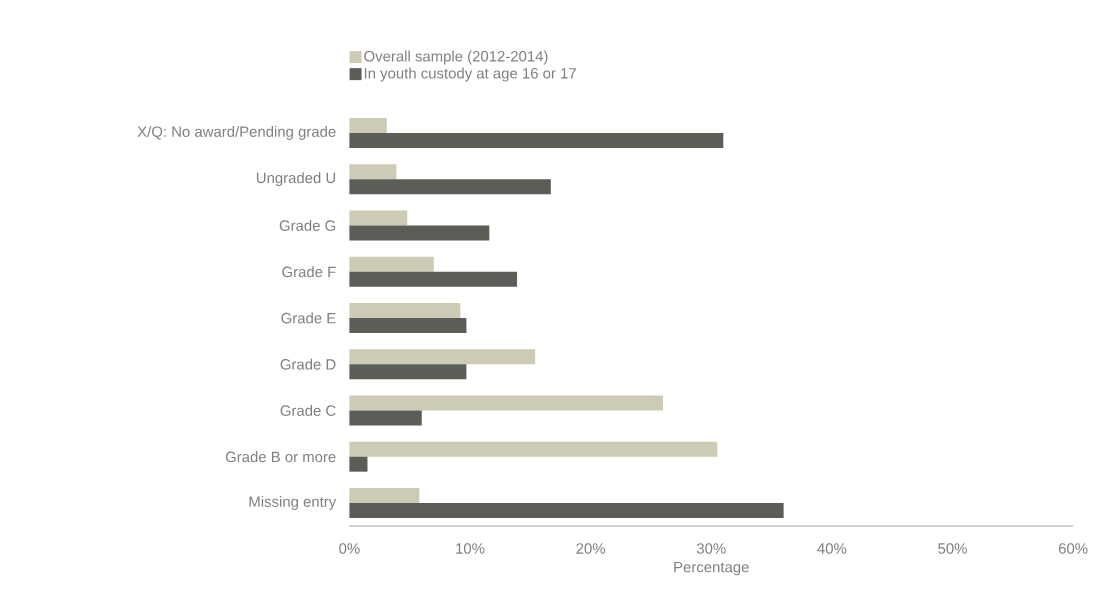 This screenshot has height=597, width=1093. What do you see at coordinates (307, 225) in the screenshot?
I see `y-tick-label: Grade G` at bounding box center [307, 225].